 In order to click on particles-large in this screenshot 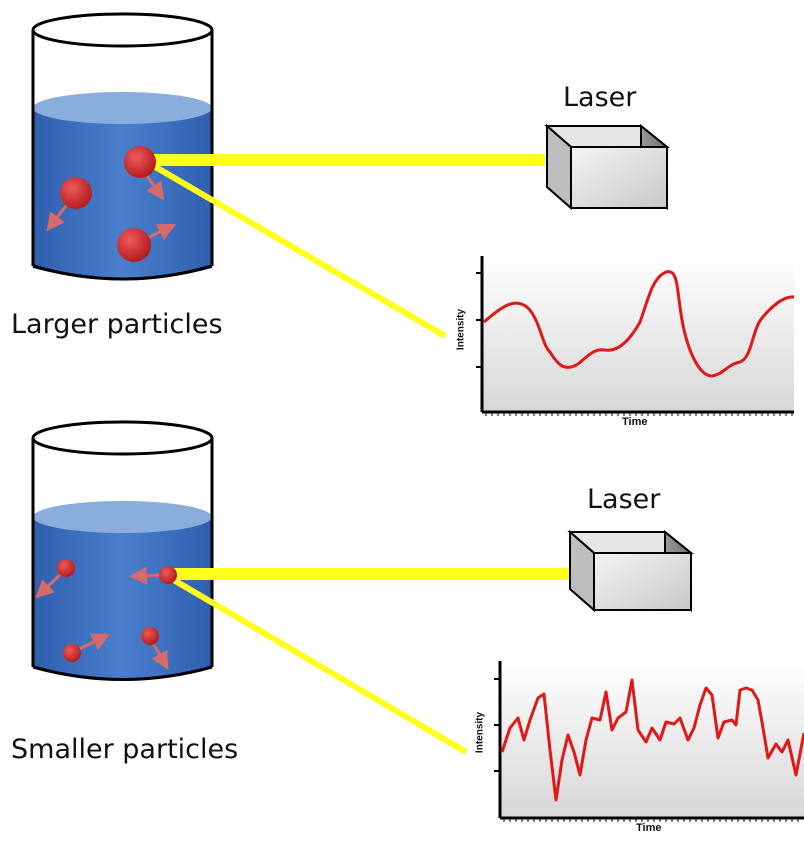, I will do `click(111, 204)`.